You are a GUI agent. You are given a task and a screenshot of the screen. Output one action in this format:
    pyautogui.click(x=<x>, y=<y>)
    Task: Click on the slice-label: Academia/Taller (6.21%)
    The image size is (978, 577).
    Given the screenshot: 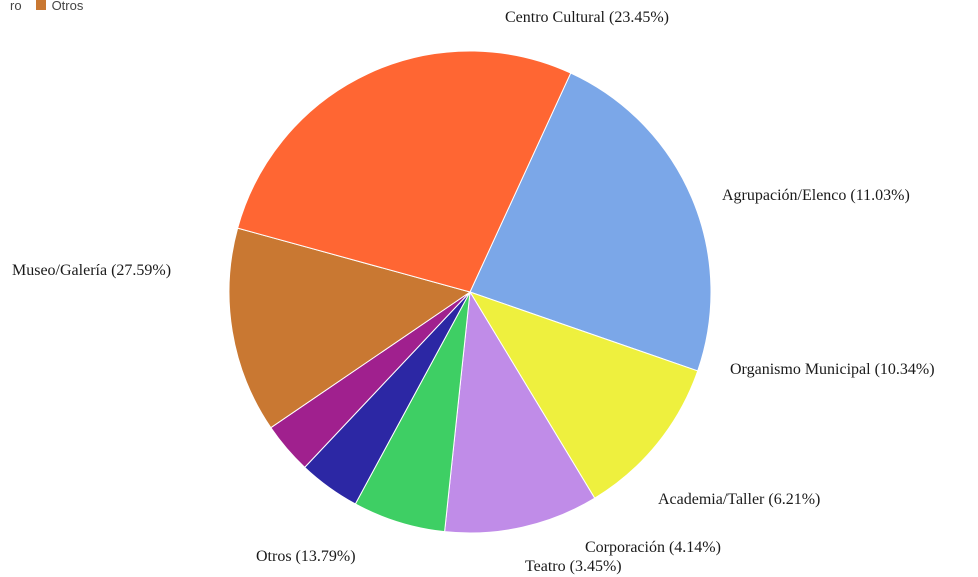 What is the action you would take?
    pyautogui.click(x=739, y=499)
    